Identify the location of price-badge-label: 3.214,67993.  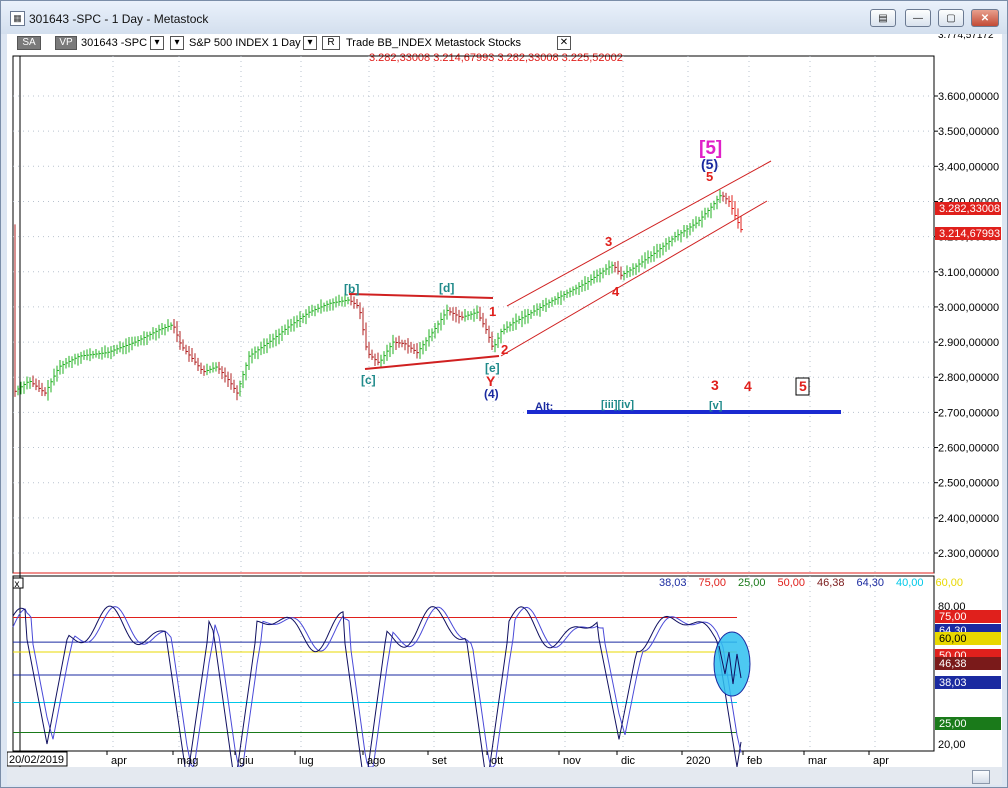
(969, 234).